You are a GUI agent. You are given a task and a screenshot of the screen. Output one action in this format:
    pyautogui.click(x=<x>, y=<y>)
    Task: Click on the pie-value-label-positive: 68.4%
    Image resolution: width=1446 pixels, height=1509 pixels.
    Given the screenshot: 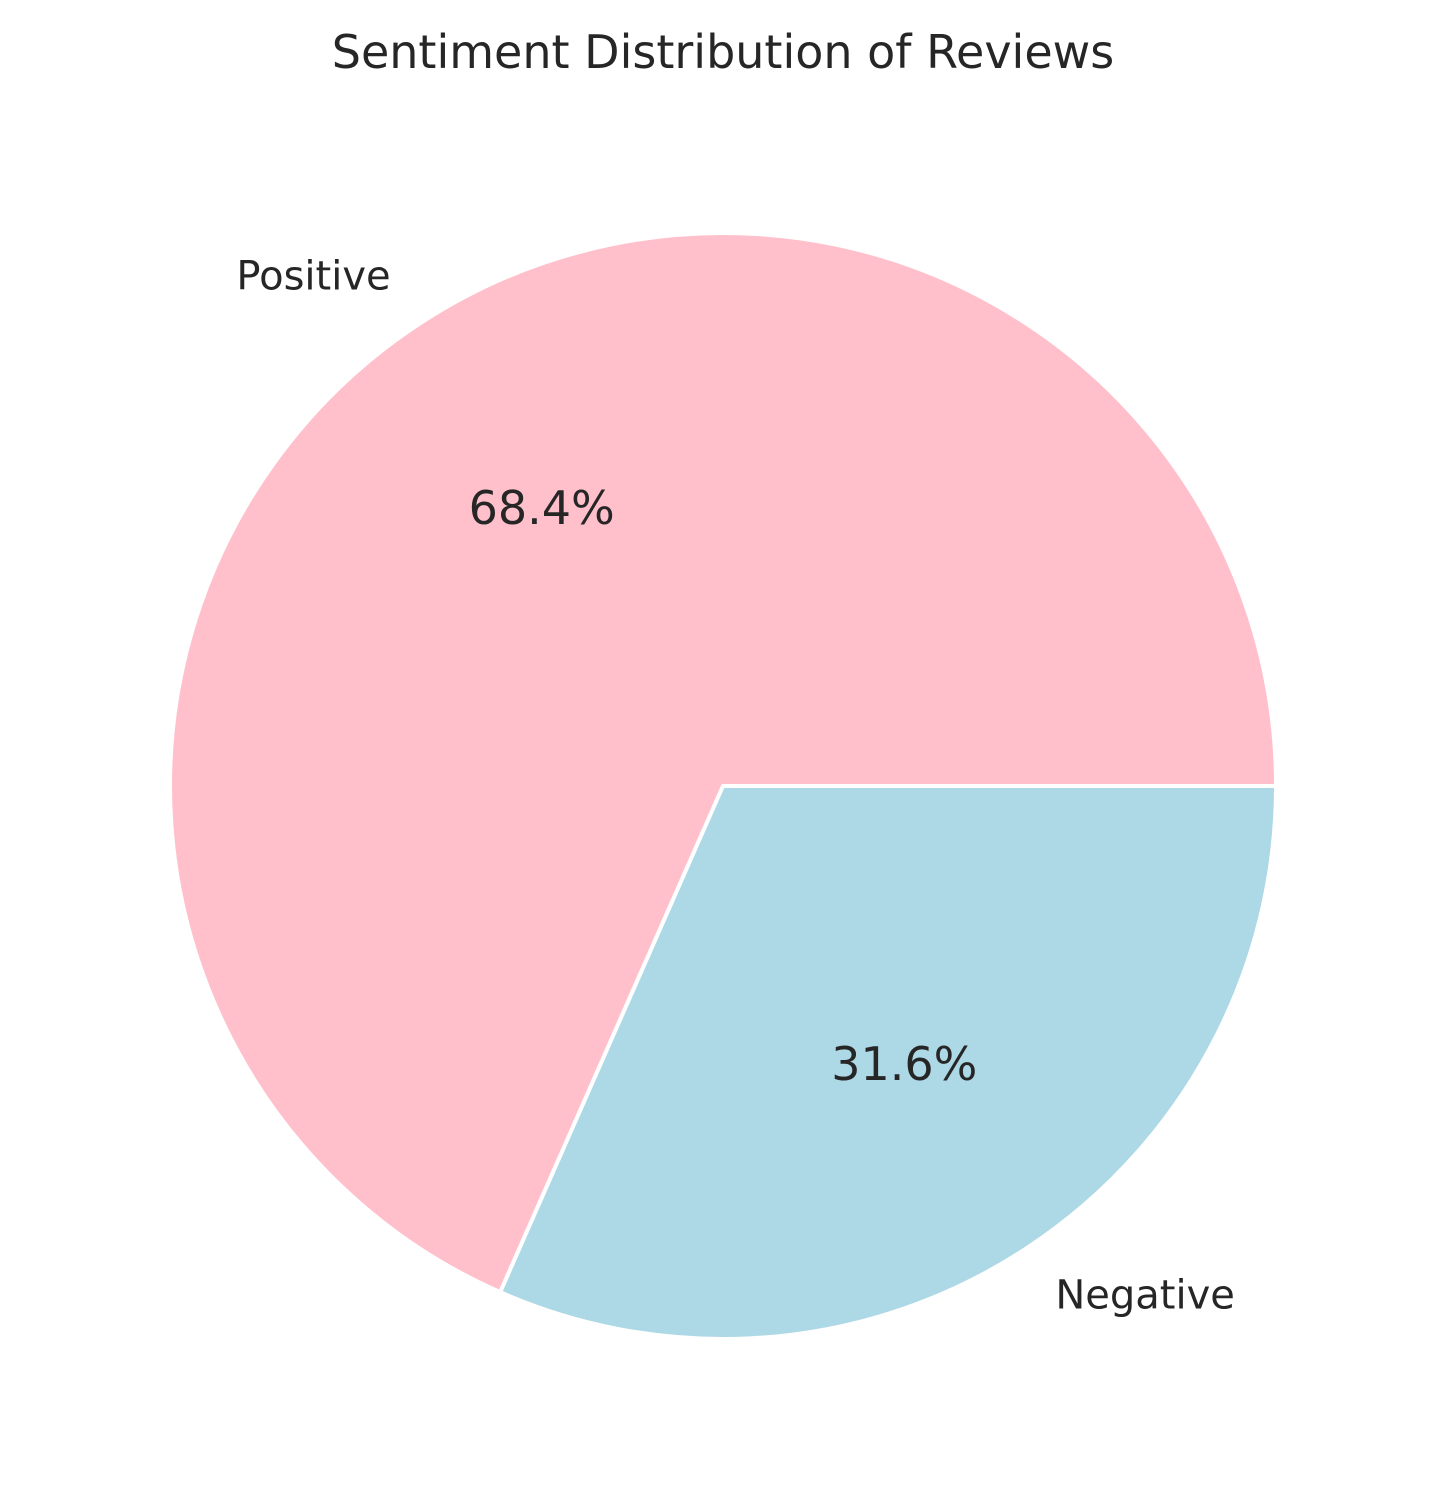 What is the action you would take?
    pyautogui.click(x=542, y=508)
    